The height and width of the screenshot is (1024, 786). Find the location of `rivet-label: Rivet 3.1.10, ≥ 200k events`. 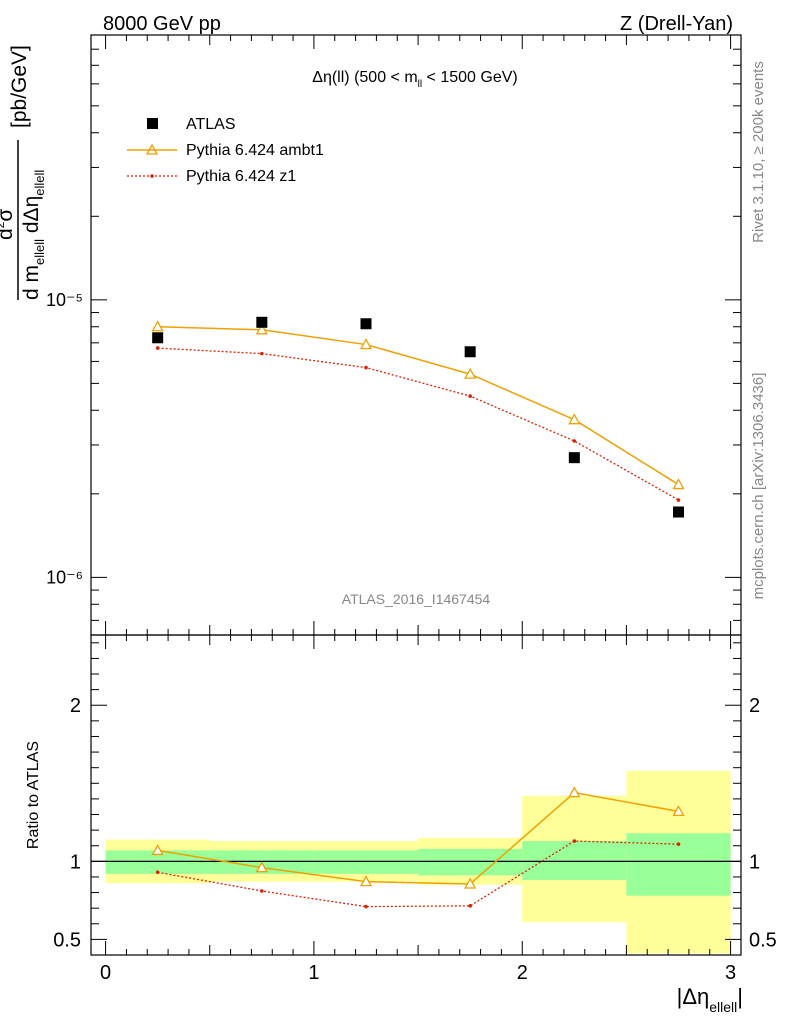

rivet-label: Rivet 3.1.10, ≥ 200k events is located at coordinates (758, 152).